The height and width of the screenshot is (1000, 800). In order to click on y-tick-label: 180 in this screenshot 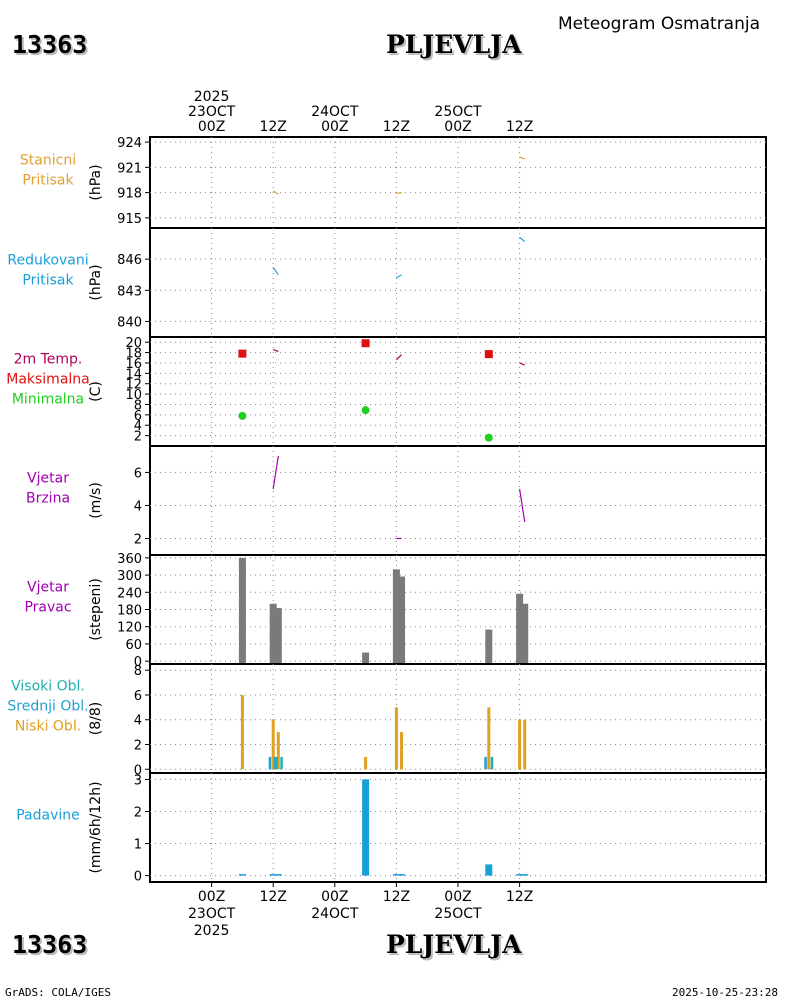, I will do `click(129, 611)`.